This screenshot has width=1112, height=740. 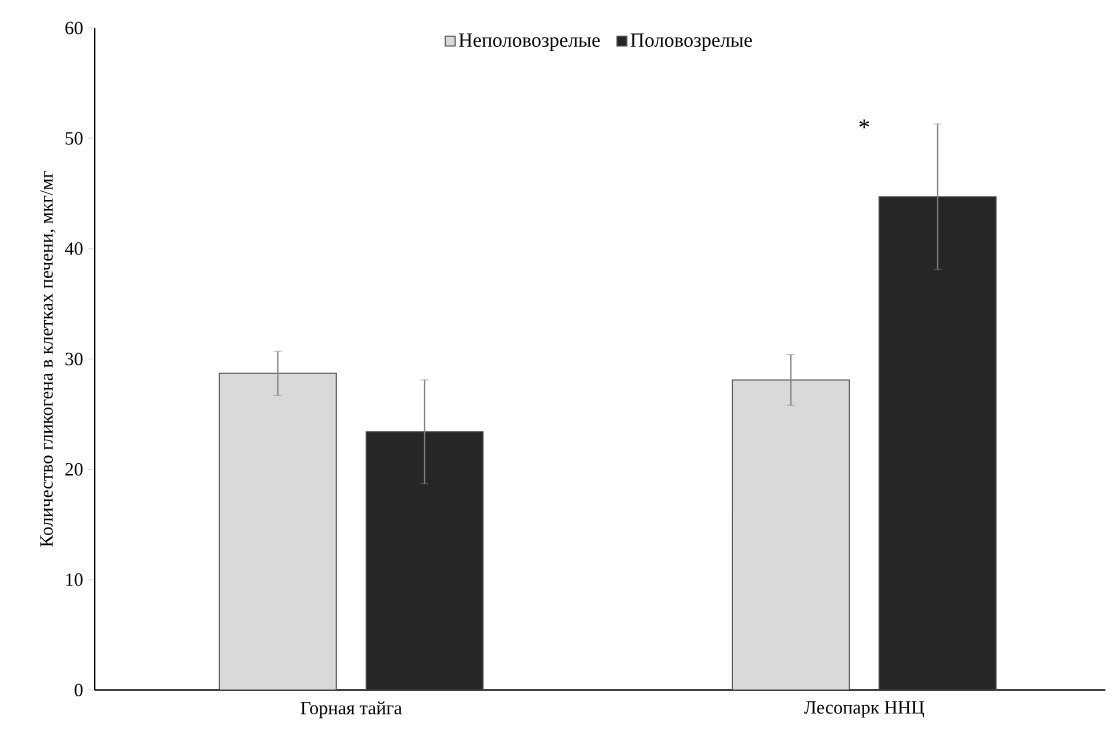 What do you see at coordinates (74, 579) in the screenshot?
I see `y-tick-label: 10` at bounding box center [74, 579].